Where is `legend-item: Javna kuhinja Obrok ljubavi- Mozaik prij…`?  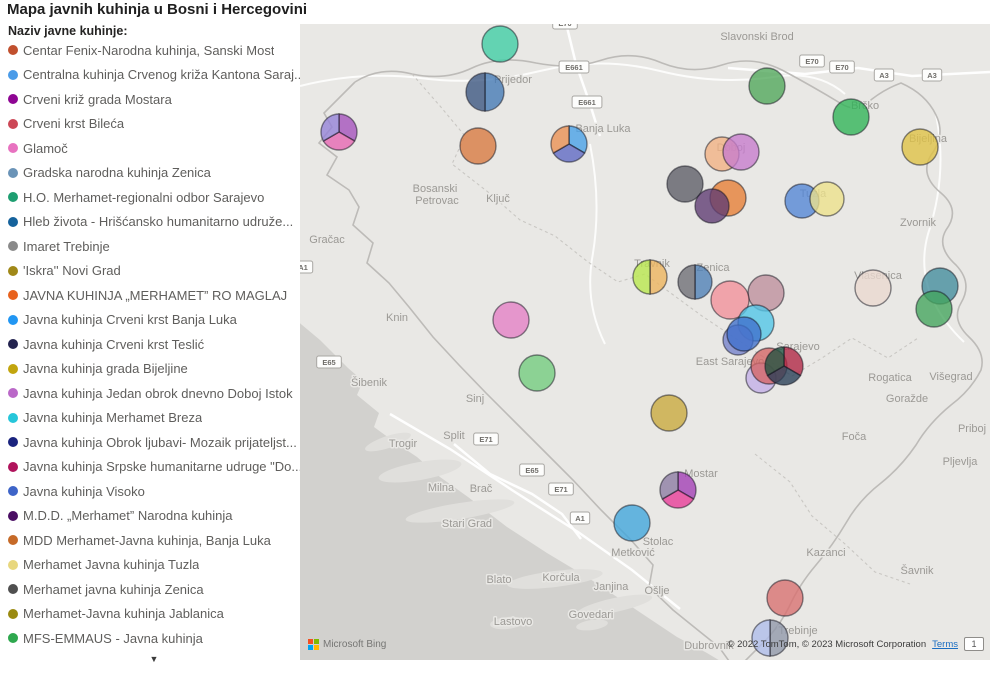 legend-item: Javna kuhinja Obrok ljubavi- Mozaik prij… is located at coordinates (154, 442).